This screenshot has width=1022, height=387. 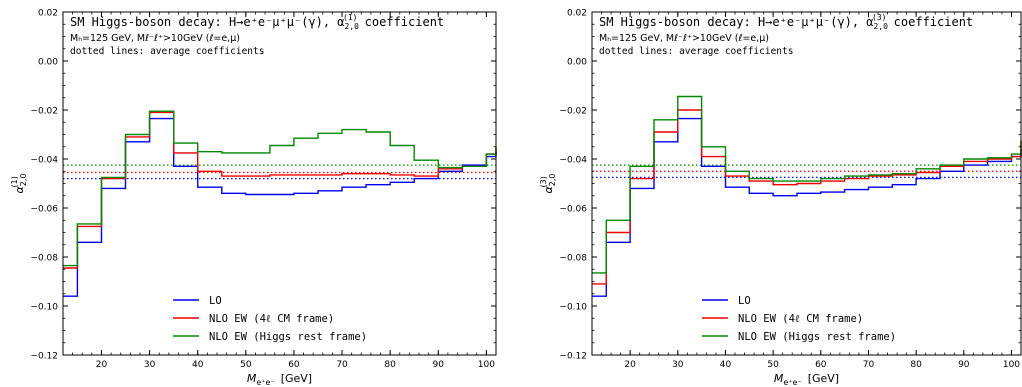 I want to click on y-axis-label: α2,0(1), so click(x=19, y=184).